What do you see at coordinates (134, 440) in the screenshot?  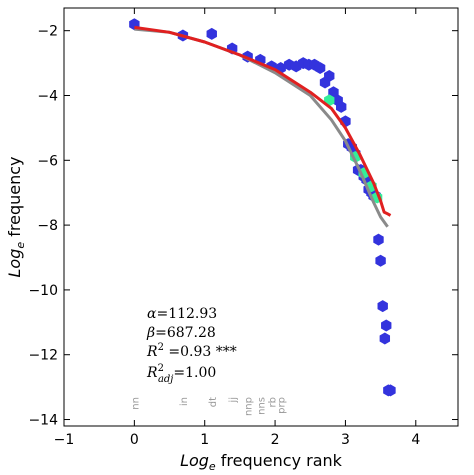 I see `x-tick-label: 0` at bounding box center [134, 440].